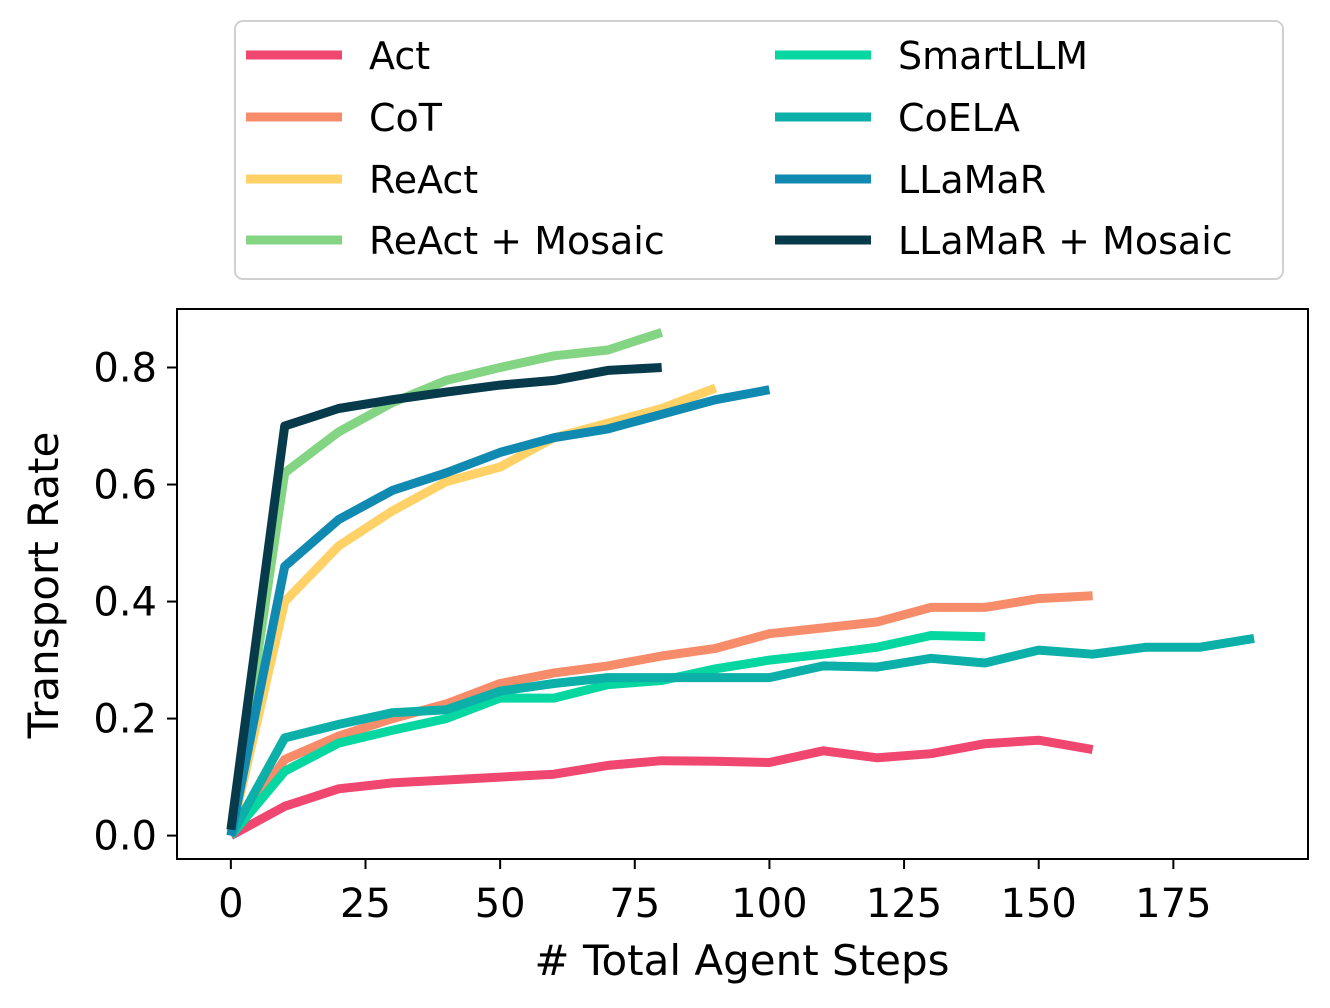 The image size is (1330, 1008). What do you see at coordinates (399, 56) in the screenshot?
I see `legend-label-act: Act` at bounding box center [399, 56].